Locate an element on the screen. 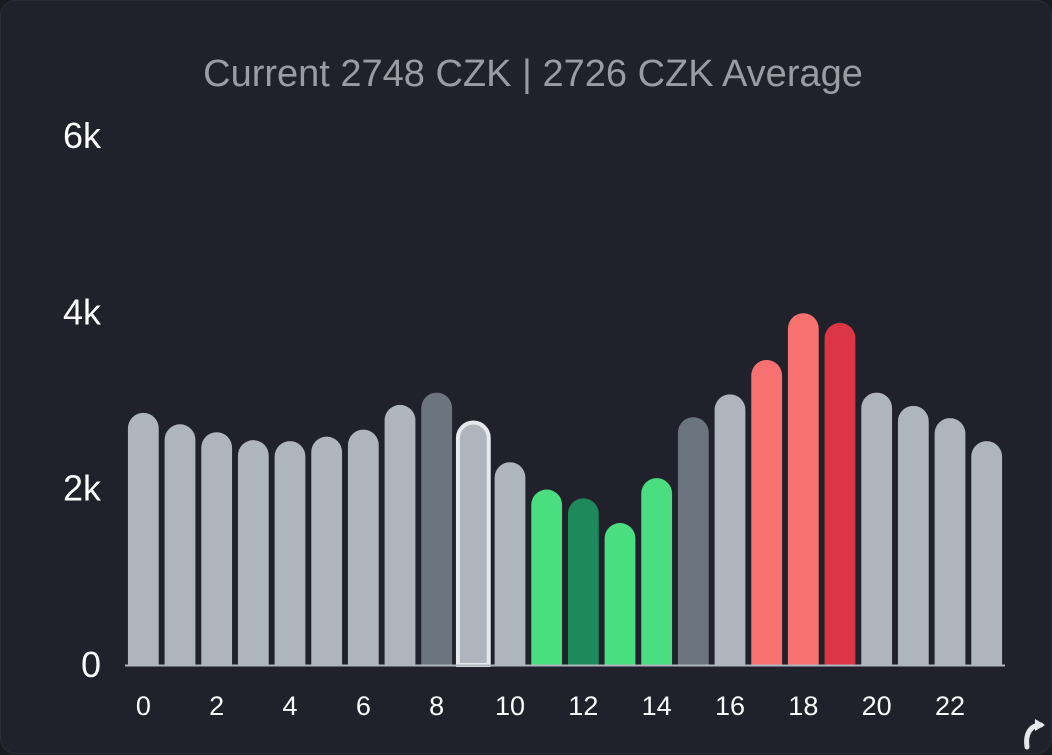  y-tick-label: 2k is located at coordinates (82, 488).